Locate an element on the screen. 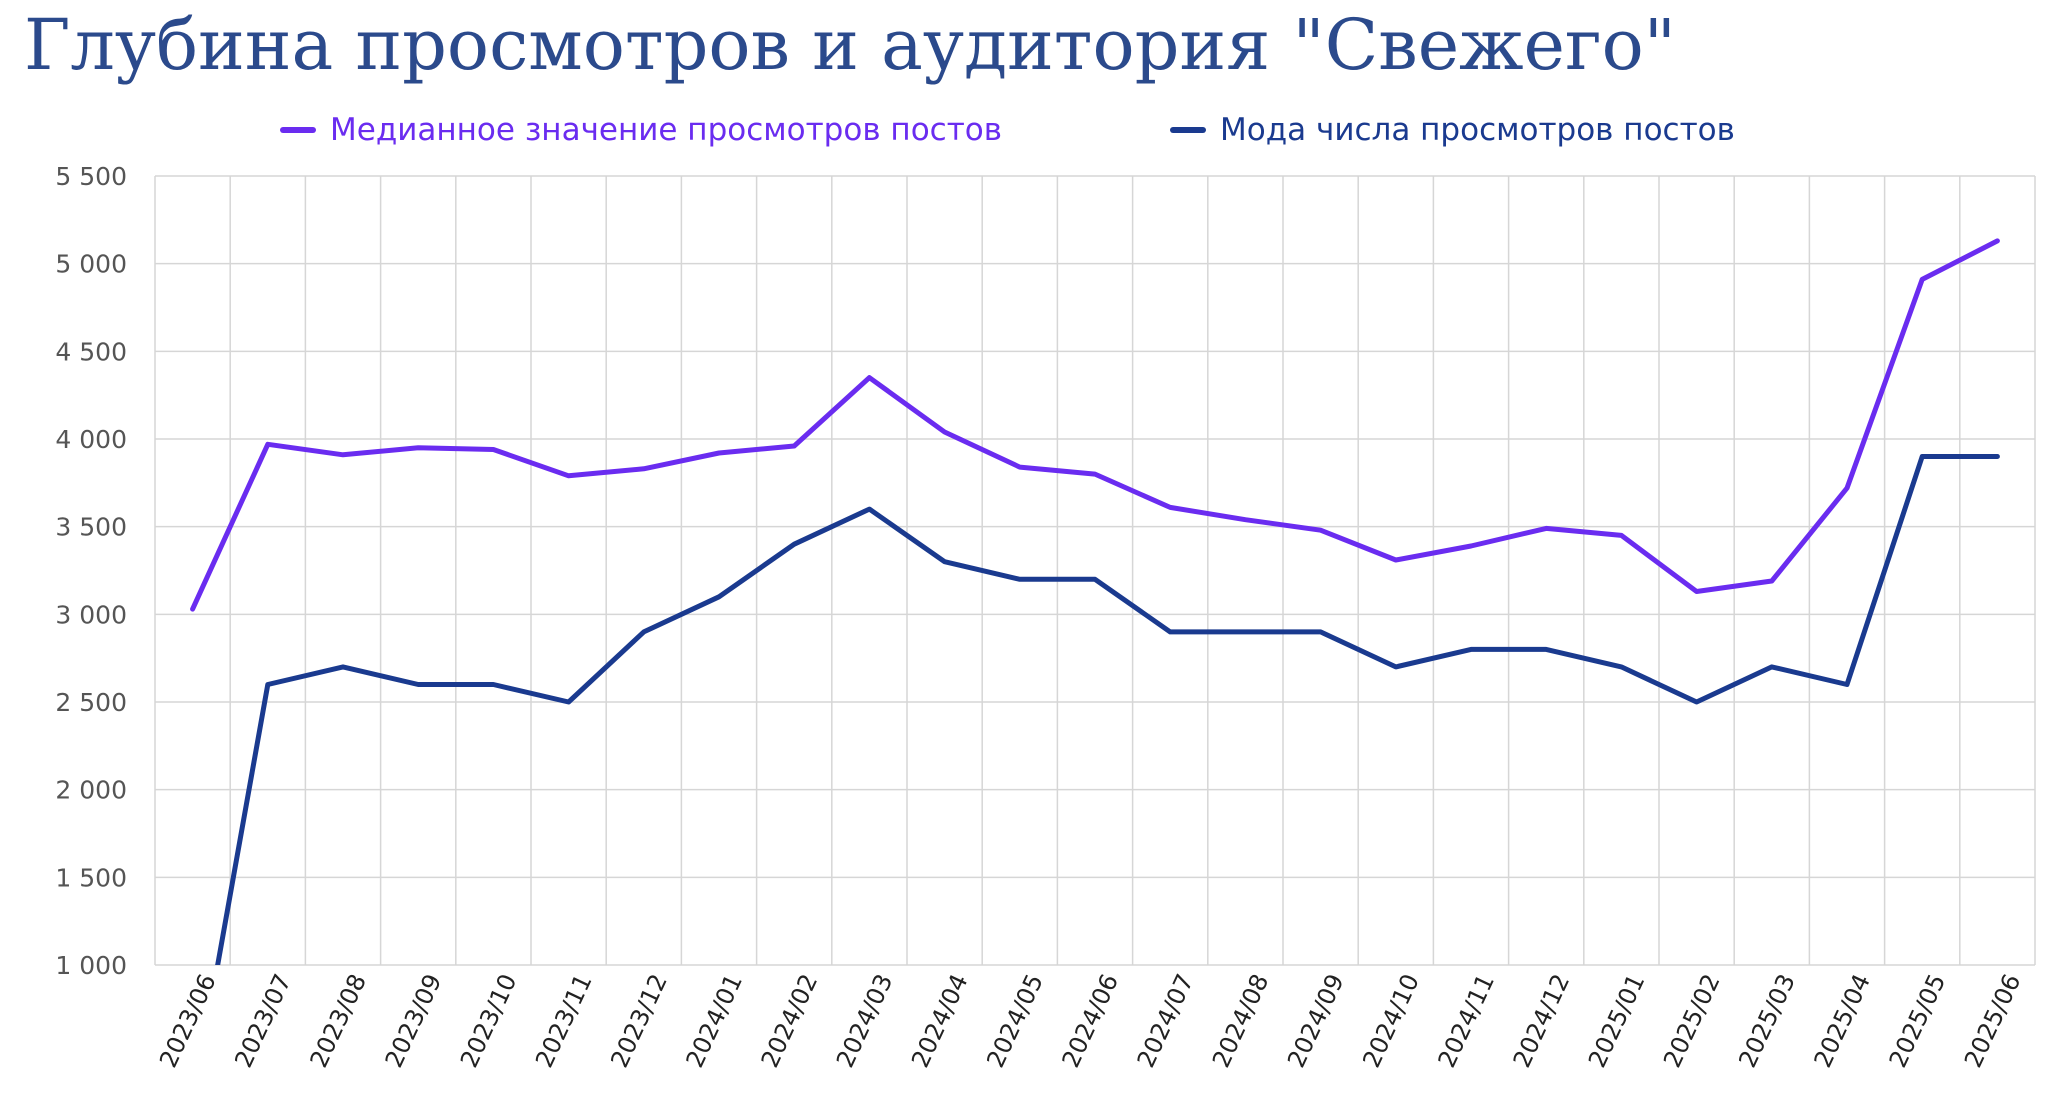 This screenshot has width=2048, height=1101. x-tick-label: 2024/07 is located at coordinates (1166, 1021).